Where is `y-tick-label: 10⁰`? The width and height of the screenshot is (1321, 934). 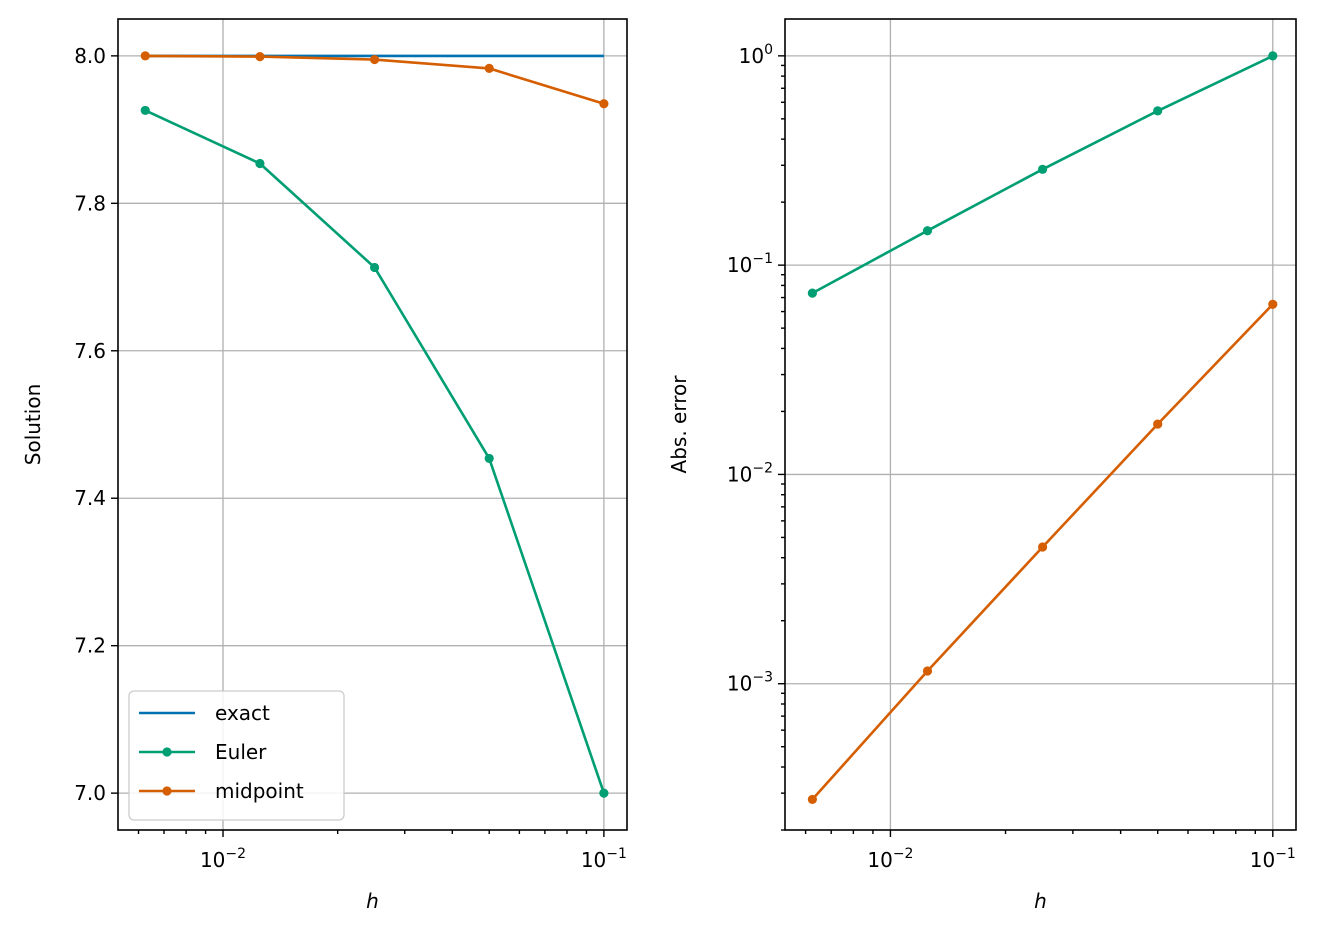 y-tick-label: 10⁰ is located at coordinates (756, 55).